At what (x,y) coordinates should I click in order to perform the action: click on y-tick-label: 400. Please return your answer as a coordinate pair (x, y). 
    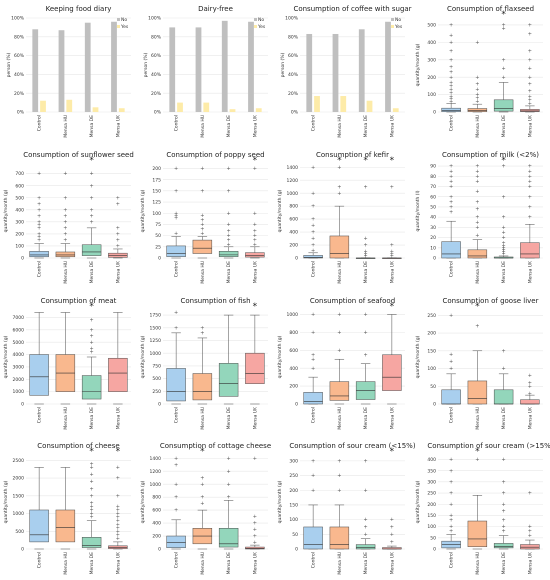
    Looking at the image, I should click on (431, 43).